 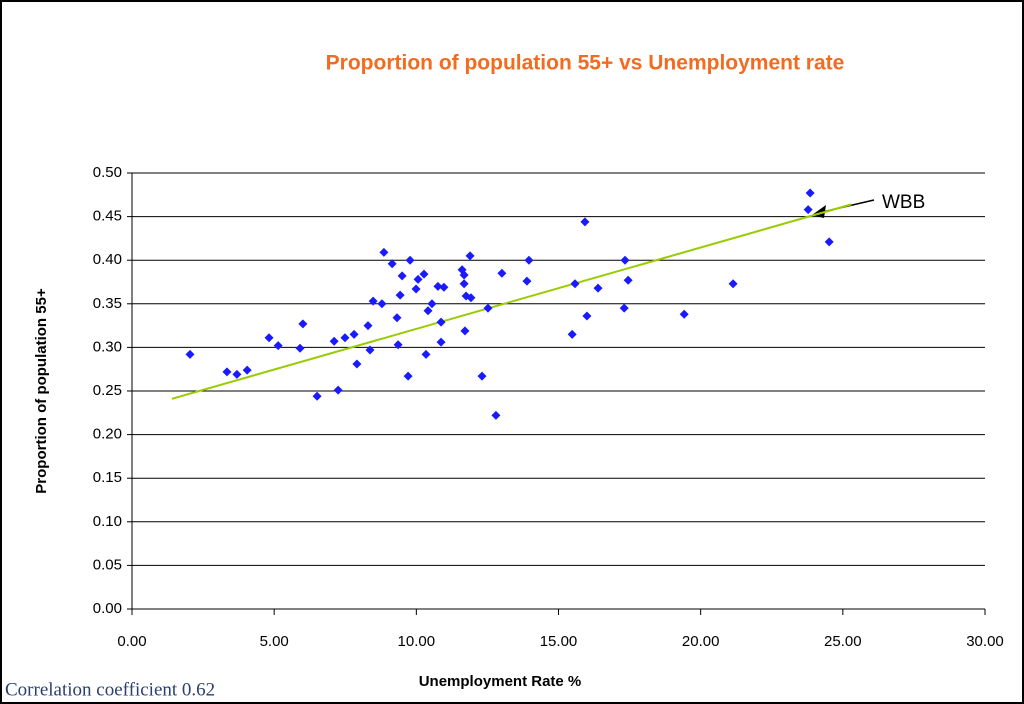 What do you see at coordinates (107, 521) in the screenshot?
I see `y-tick-label: 0.10` at bounding box center [107, 521].